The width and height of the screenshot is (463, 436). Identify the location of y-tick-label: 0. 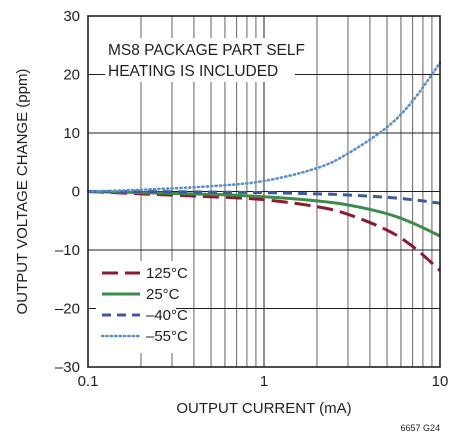
(76, 192).